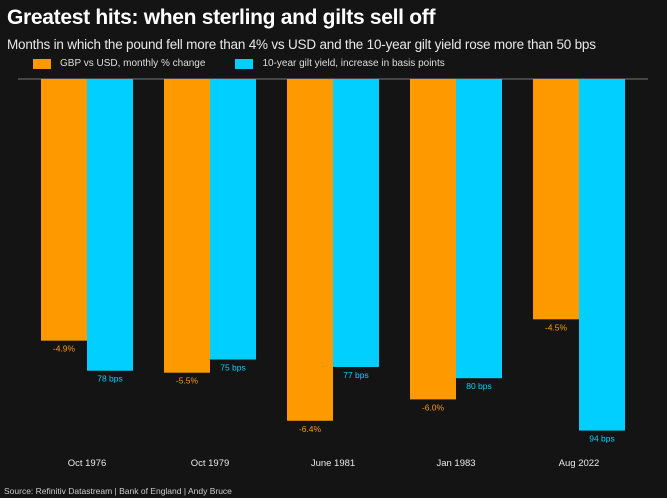  I want to click on x-tick-label: Oct 1979, so click(210, 463).